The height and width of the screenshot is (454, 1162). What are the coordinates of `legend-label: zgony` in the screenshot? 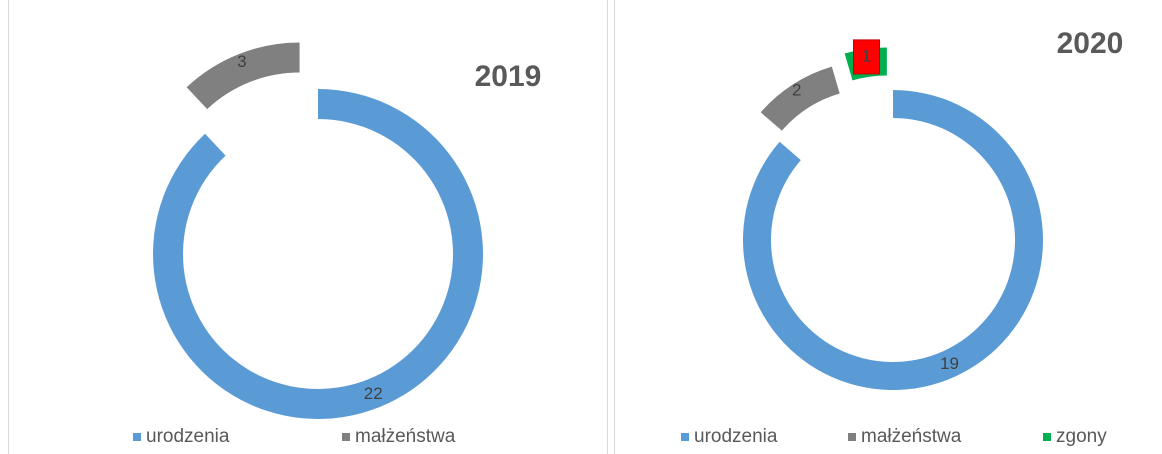 It's located at (1081, 436).